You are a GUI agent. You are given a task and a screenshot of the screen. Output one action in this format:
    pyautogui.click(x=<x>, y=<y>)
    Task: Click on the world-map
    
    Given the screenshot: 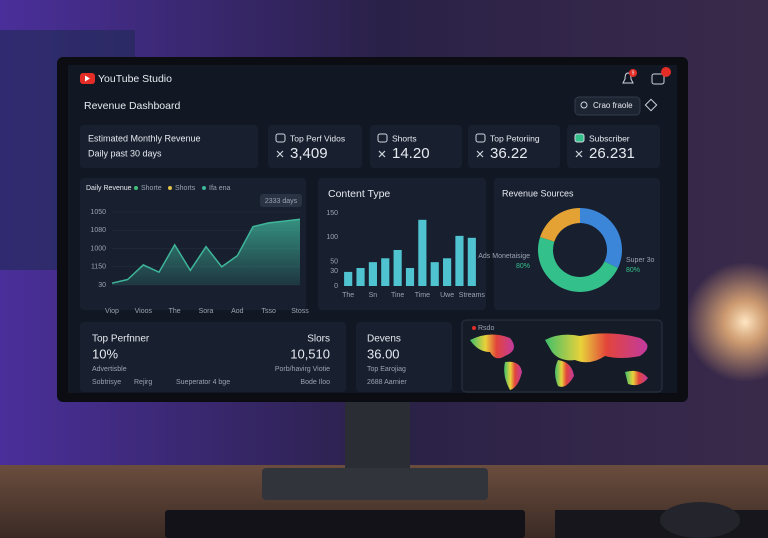 What is the action you would take?
    pyautogui.click(x=559, y=361)
    